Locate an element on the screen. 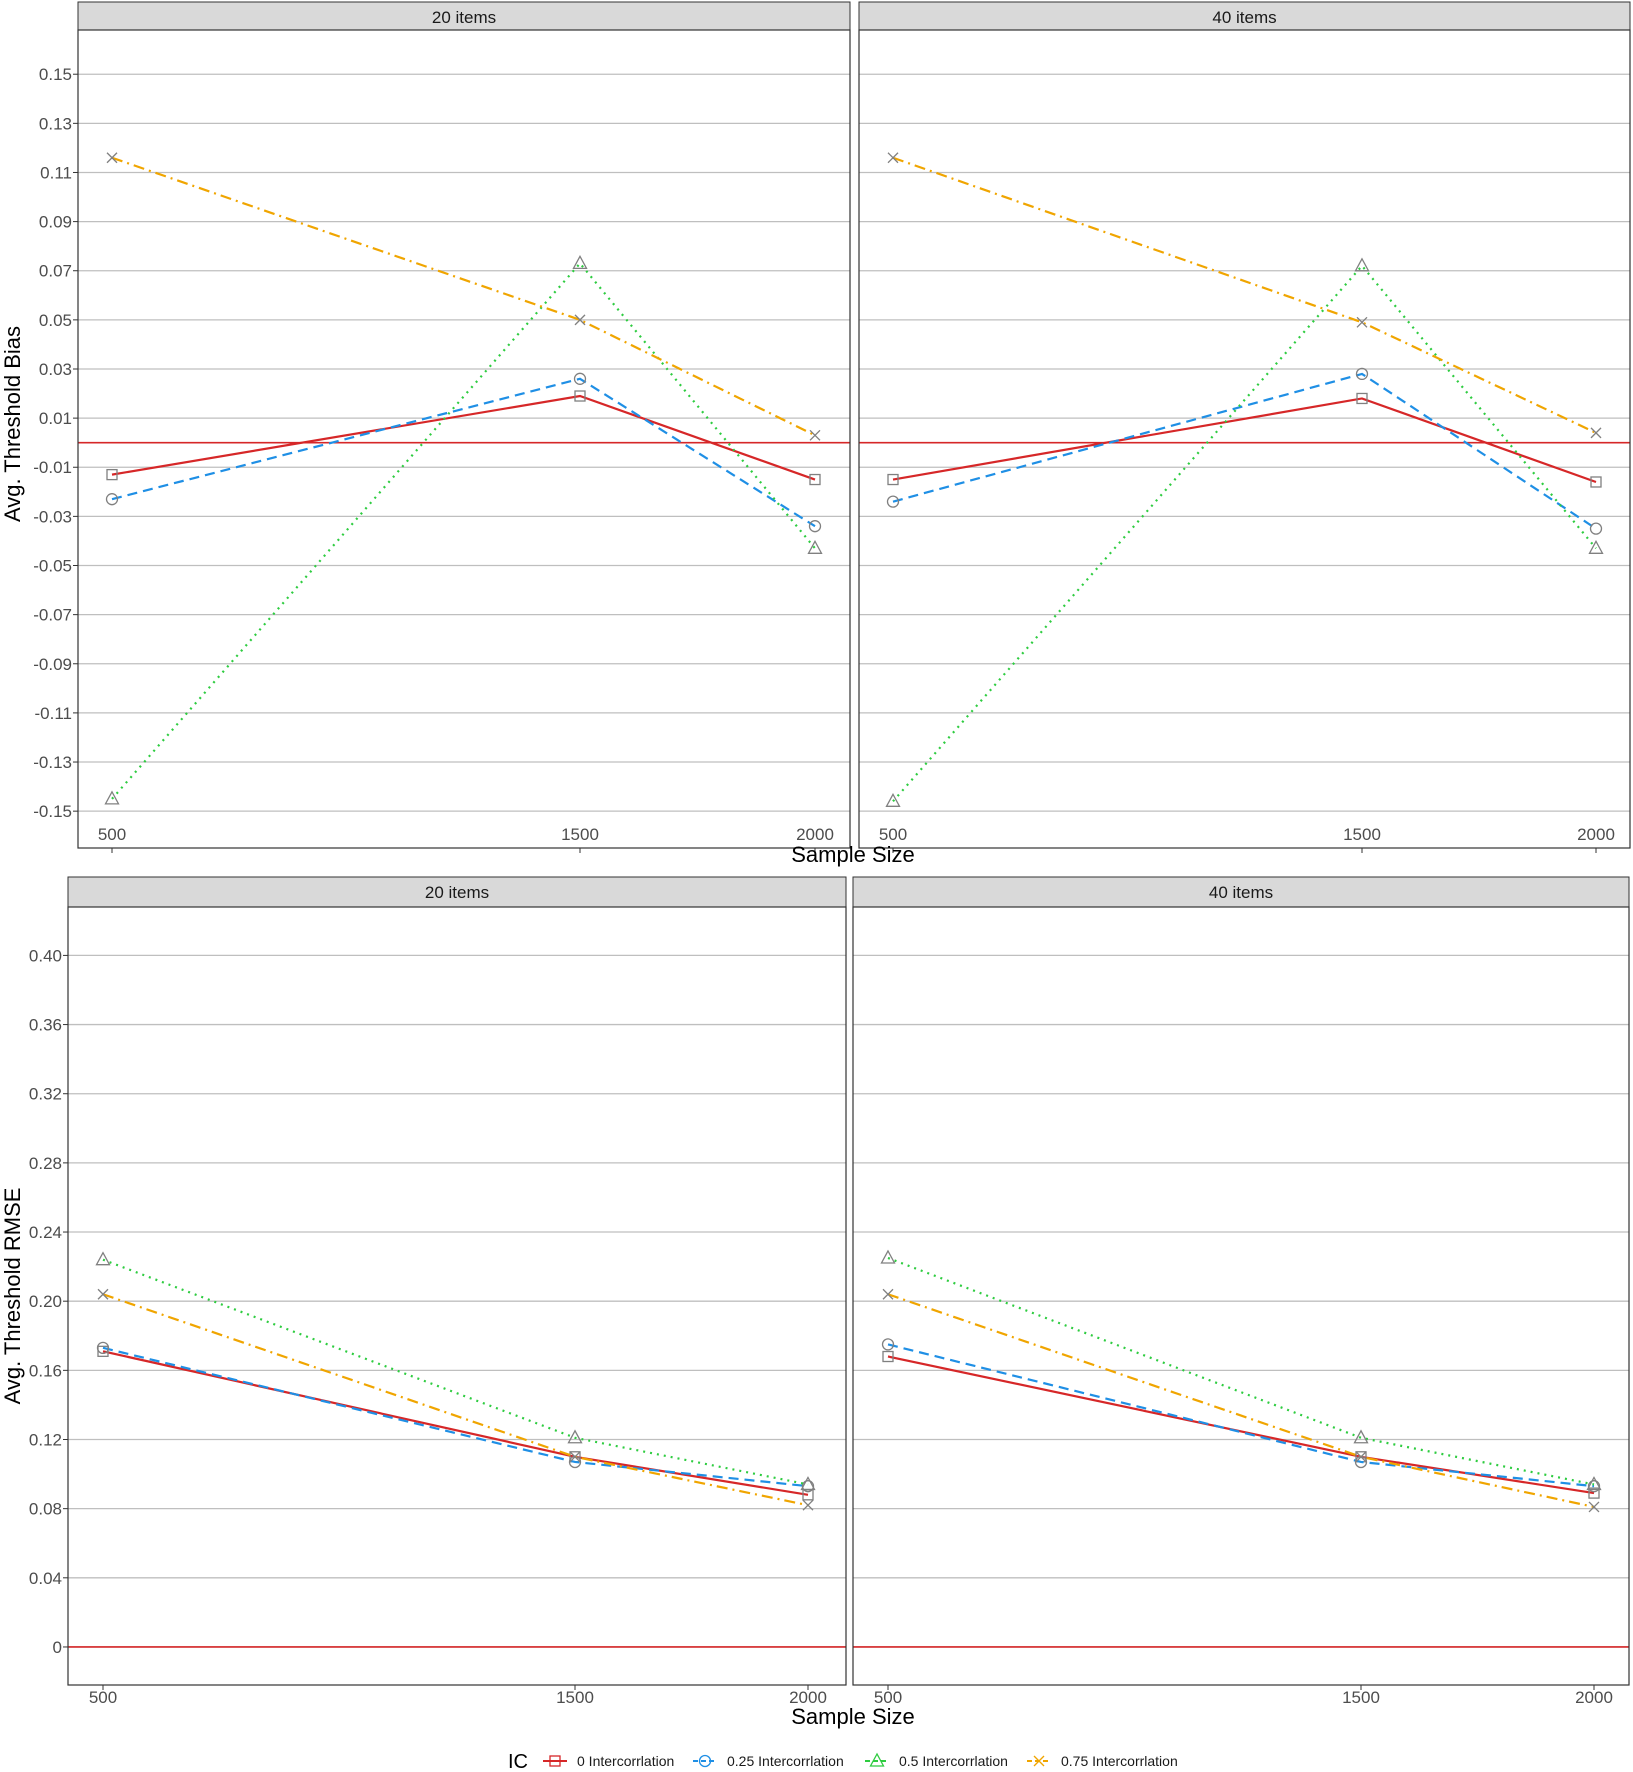  y-tick-label: 0.05 is located at coordinates (55, 320).